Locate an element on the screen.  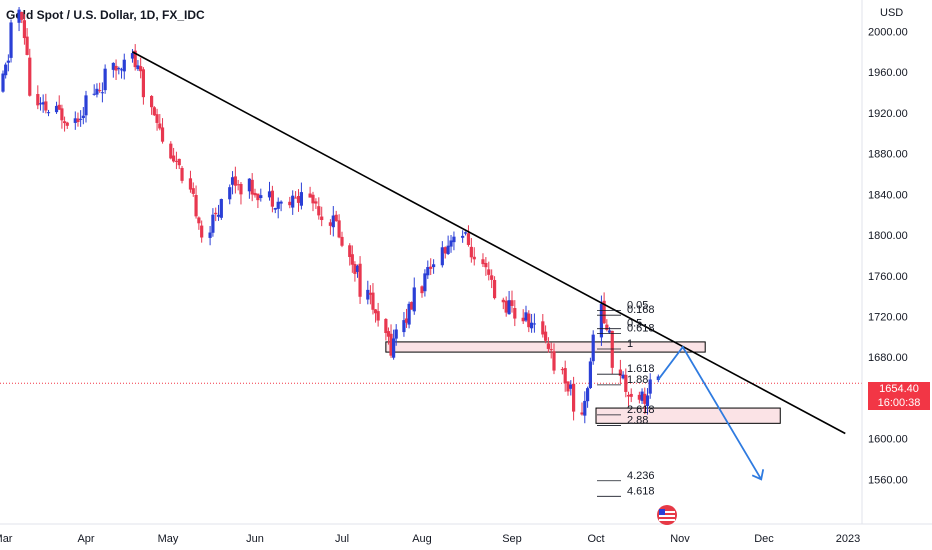
tradingview-flag-icon is located at coordinates (667, 515).